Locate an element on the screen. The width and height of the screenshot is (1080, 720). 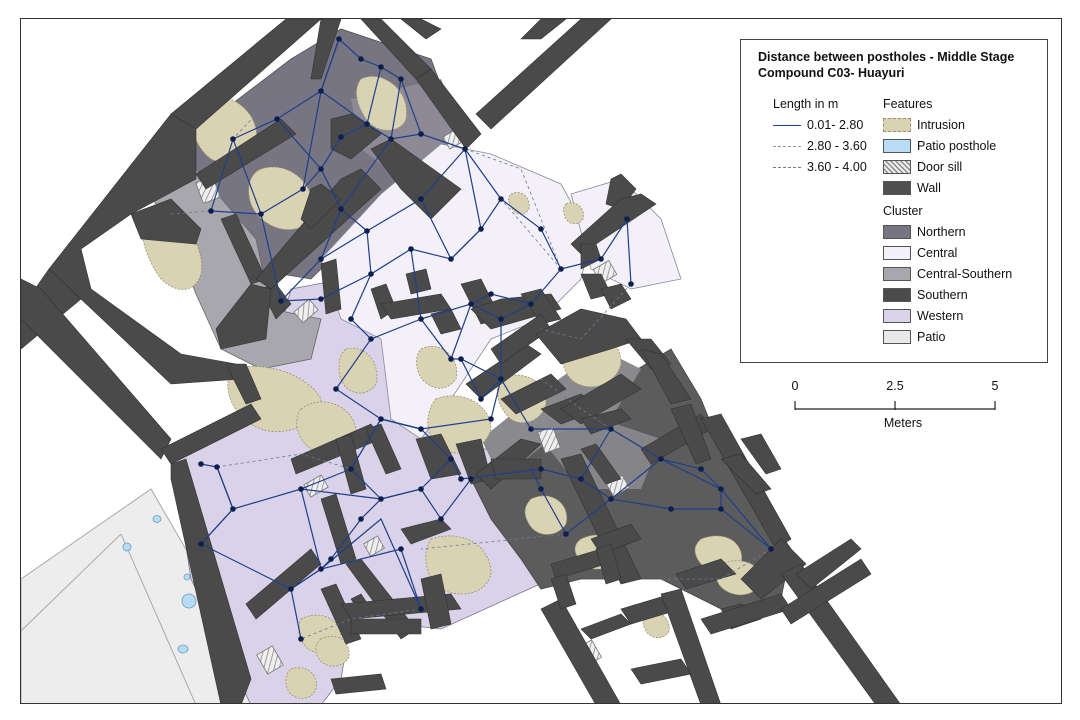
cluster-western-label: Western is located at coordinates (940, 316).